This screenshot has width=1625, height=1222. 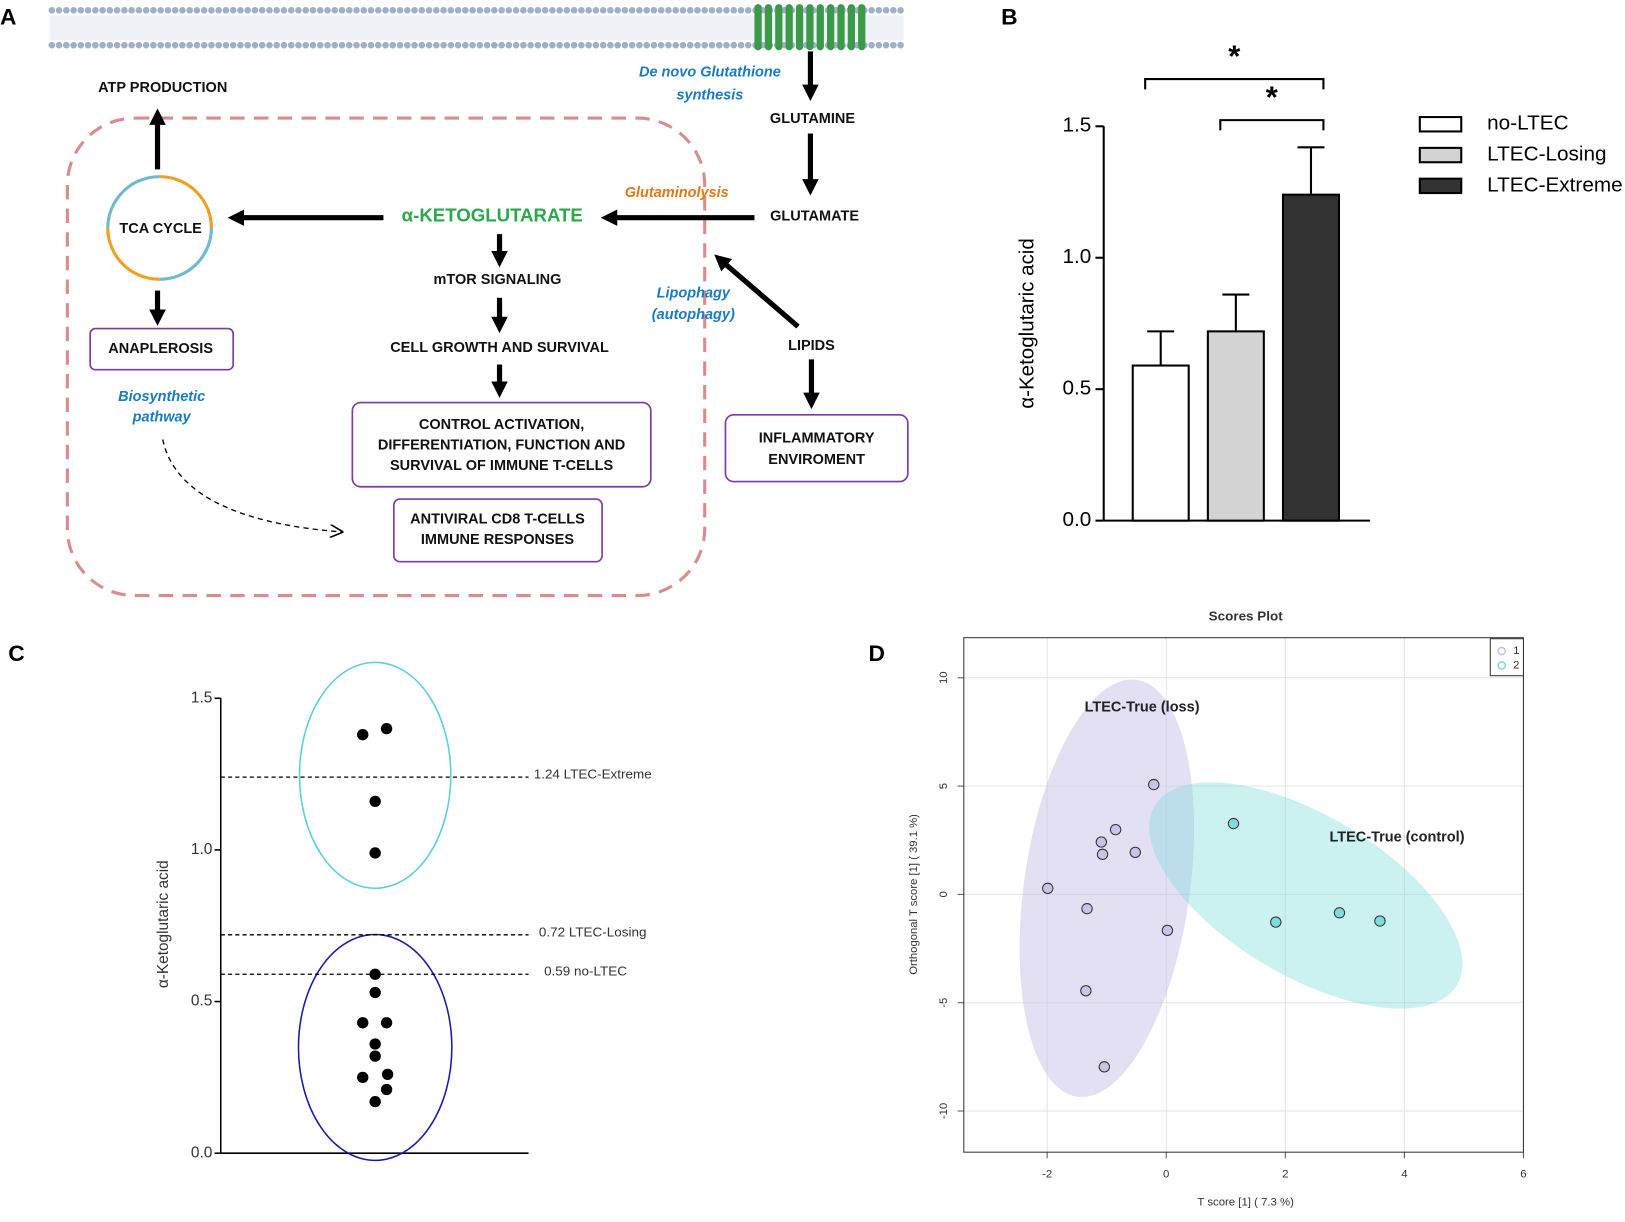 What do you see at coordinates (1245, 1203) in the screenshot?
I see `x-axis-label: T score [1] ( 7.3 %)` at bounding box center [1245, 1203].